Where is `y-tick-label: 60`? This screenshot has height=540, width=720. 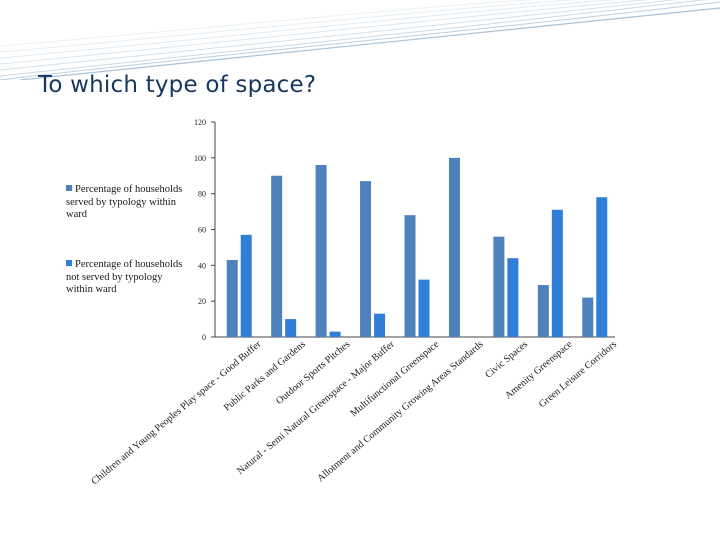 y-tick-label: 60 is located at coordinates (202, 230).